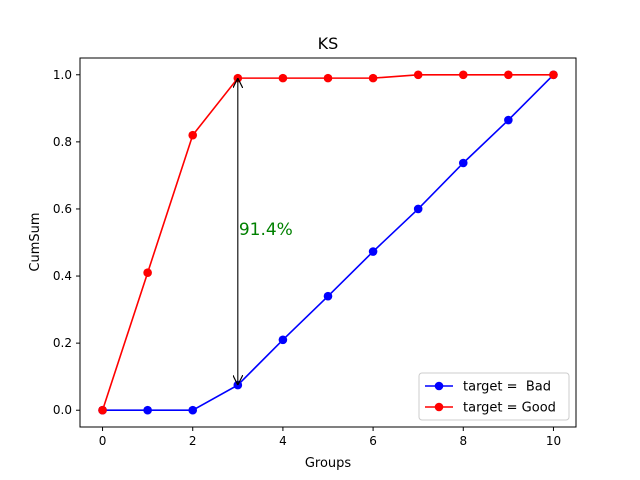  What do you see at coordinates (328, 463) in the screenshot?
I see `x-axis-title: Groups` at bounding box center [328, 463].